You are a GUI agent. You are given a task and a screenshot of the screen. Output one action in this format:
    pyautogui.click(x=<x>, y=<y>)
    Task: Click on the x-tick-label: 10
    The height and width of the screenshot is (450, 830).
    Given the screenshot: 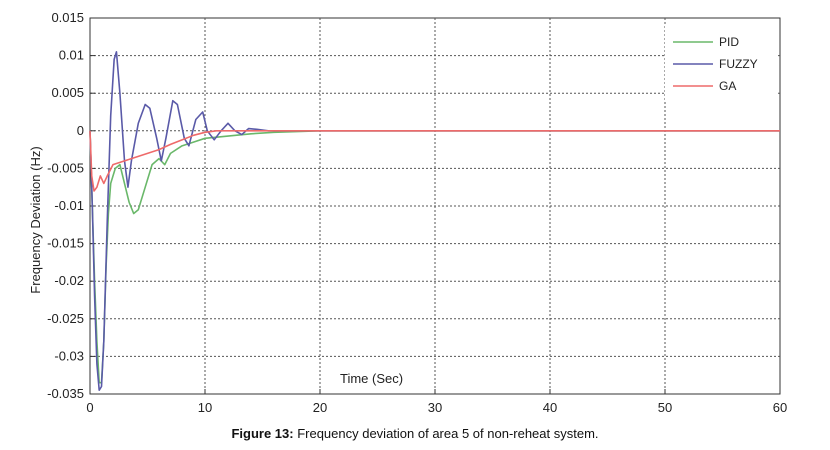 What is the action you would take?
    pyautogui.click(x=205, y=407)
    